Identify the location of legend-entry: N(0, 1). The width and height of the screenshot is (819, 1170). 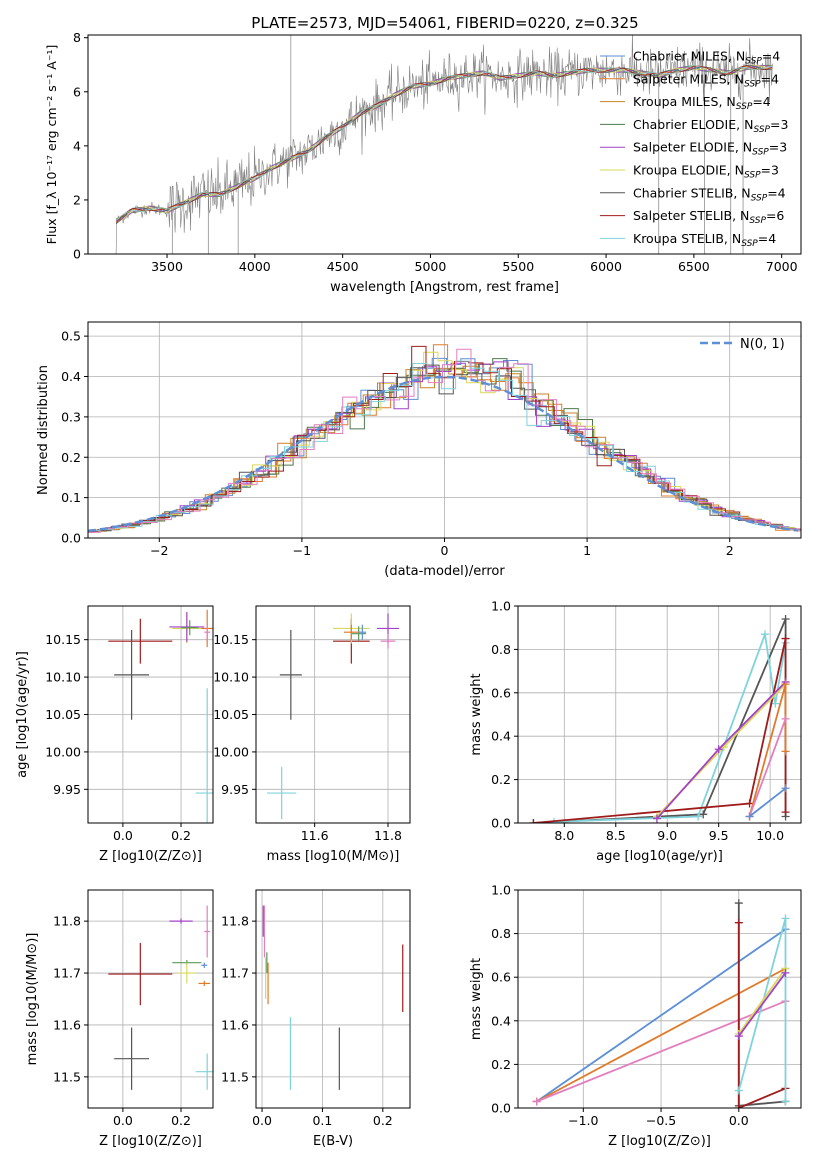
(762, 344).